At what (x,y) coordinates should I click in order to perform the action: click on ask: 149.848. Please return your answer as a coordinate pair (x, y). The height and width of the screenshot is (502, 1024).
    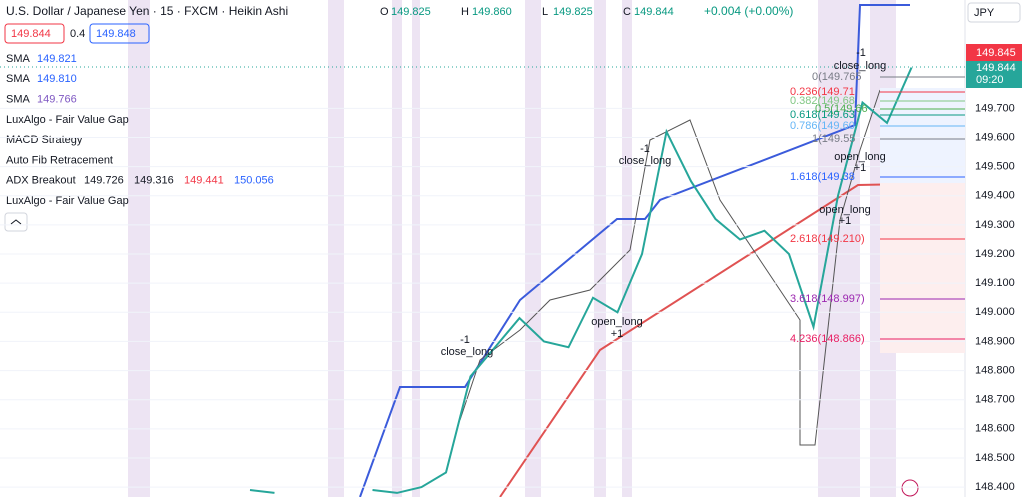
    Looking at the image, I should click on (116, 34).